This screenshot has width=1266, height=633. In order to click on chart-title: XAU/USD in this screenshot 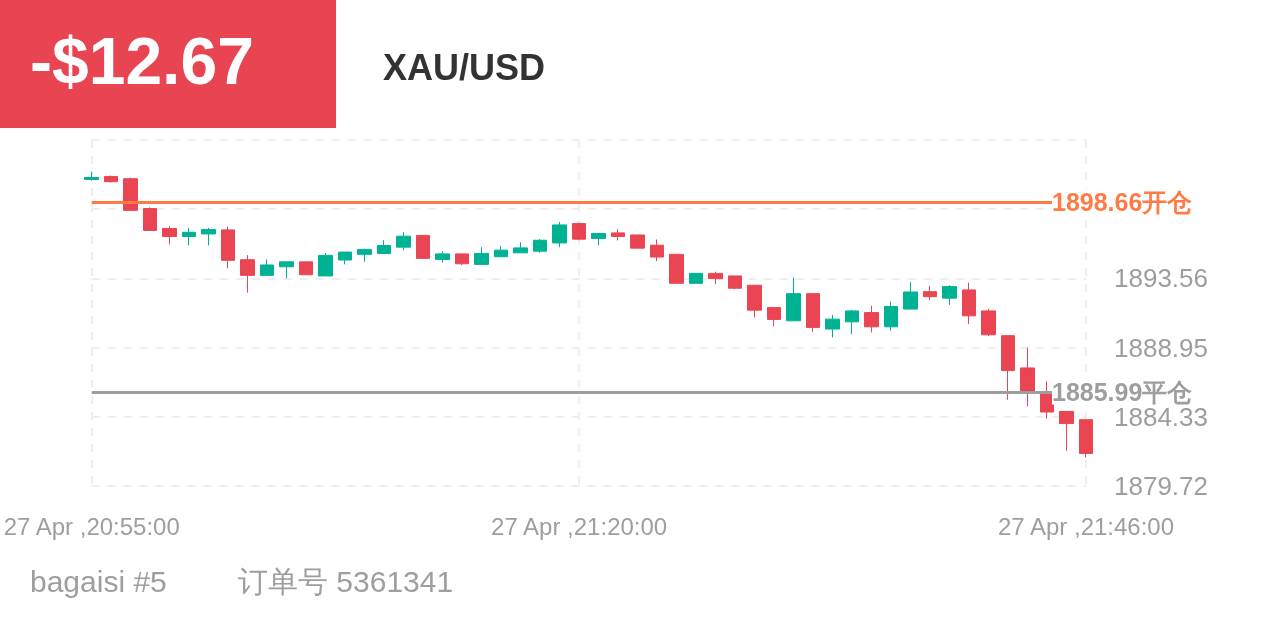, I will do `click(464, 67)`.